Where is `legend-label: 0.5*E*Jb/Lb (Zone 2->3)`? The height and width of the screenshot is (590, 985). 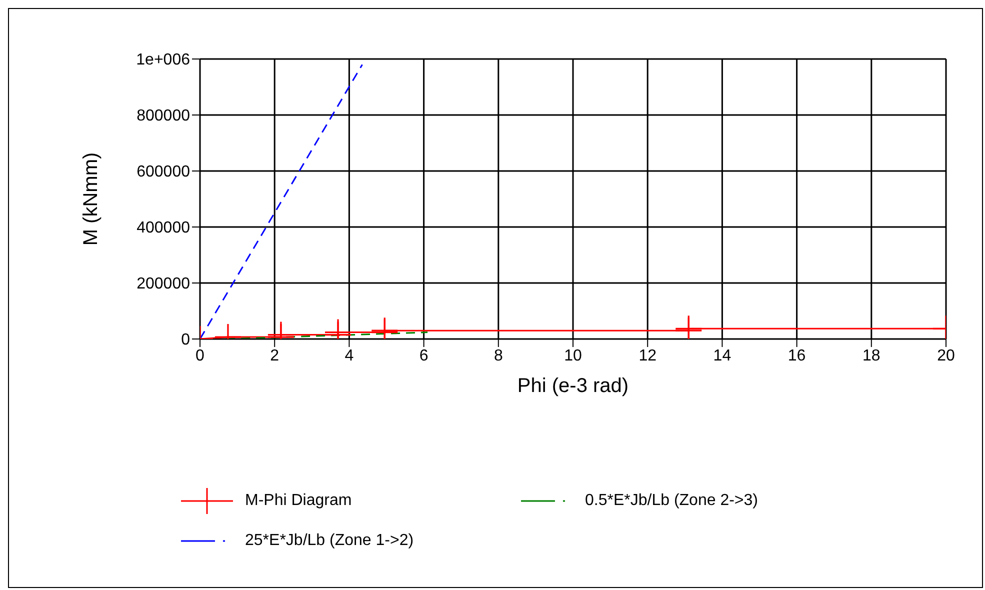
legend-label: 0.5*E*Jb/Lb (Zone 2->3) is located at coordinates (671, 501).